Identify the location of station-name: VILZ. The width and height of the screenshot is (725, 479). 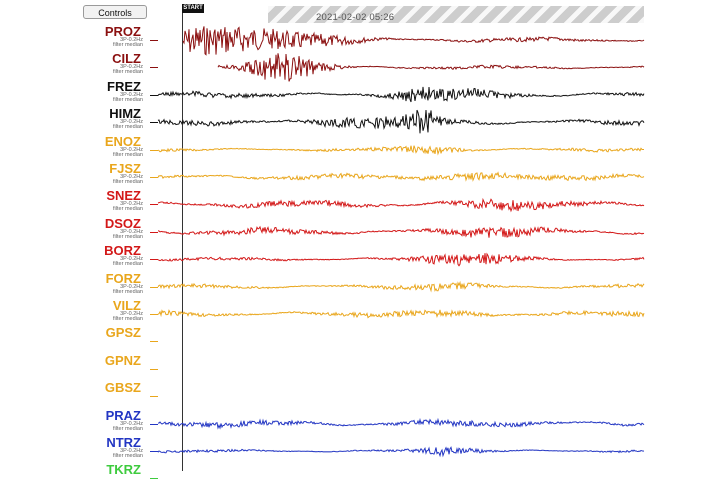
(126, 305).